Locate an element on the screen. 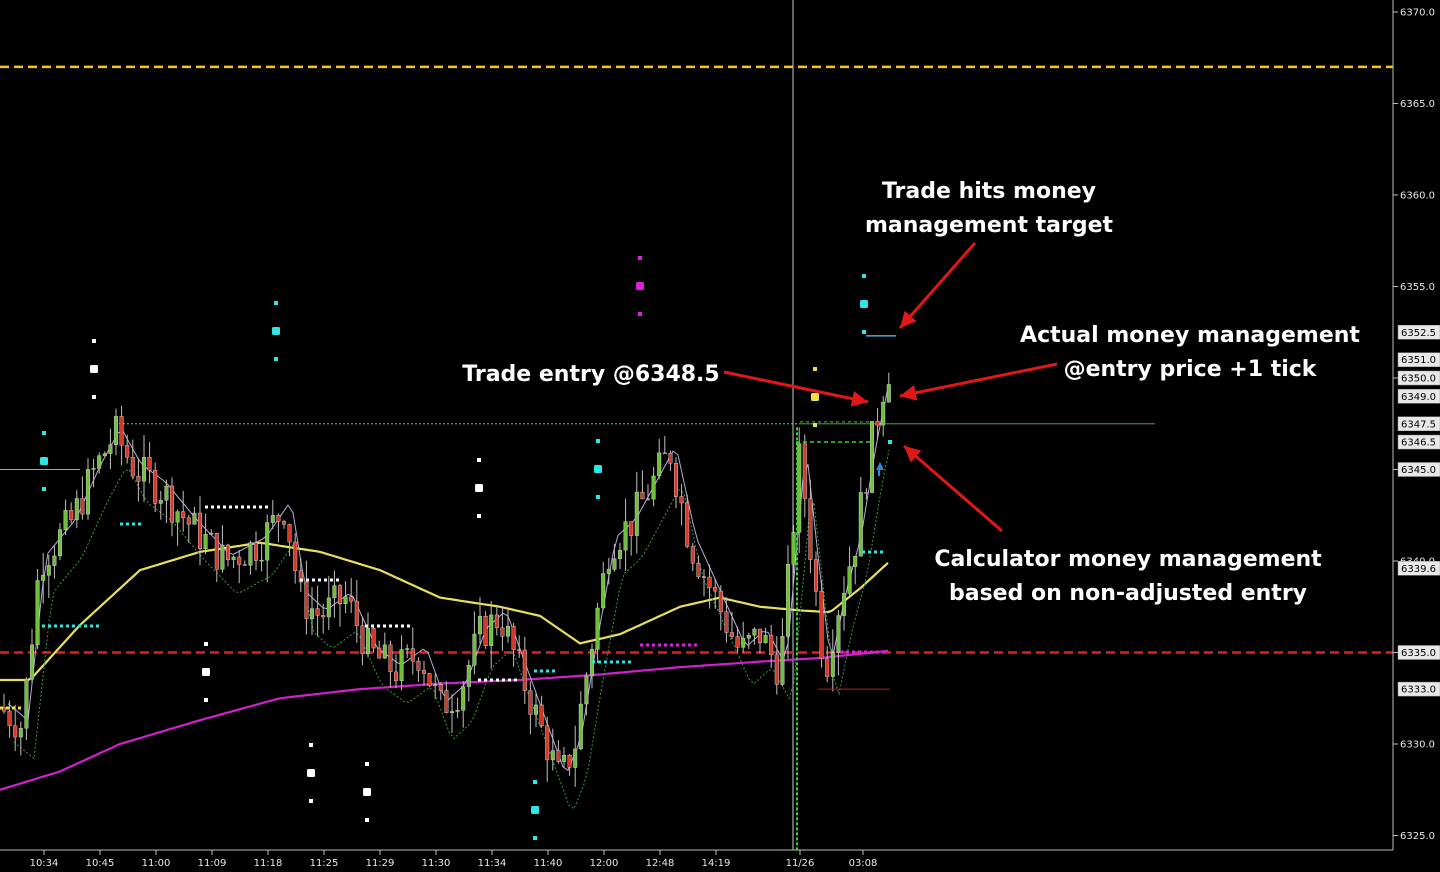 This screenshot has height=872, width=1440. arrow-entry-shaft is located at coordinates (796, 387).